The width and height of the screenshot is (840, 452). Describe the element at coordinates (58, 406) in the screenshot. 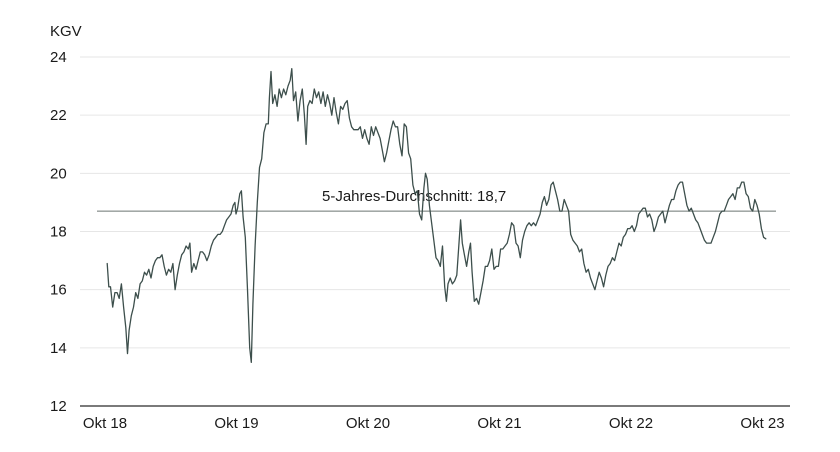

I see `y-tick-label: 12` at that location.